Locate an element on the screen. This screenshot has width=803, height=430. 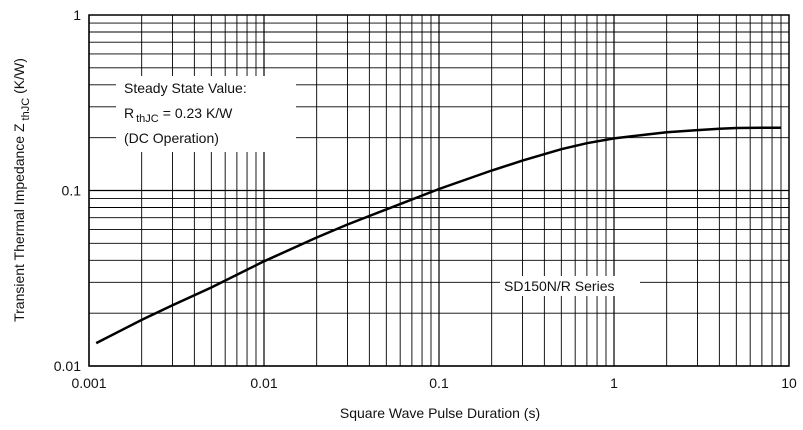
x-tick-label: 0.001 is located at coordinates (88, 383).